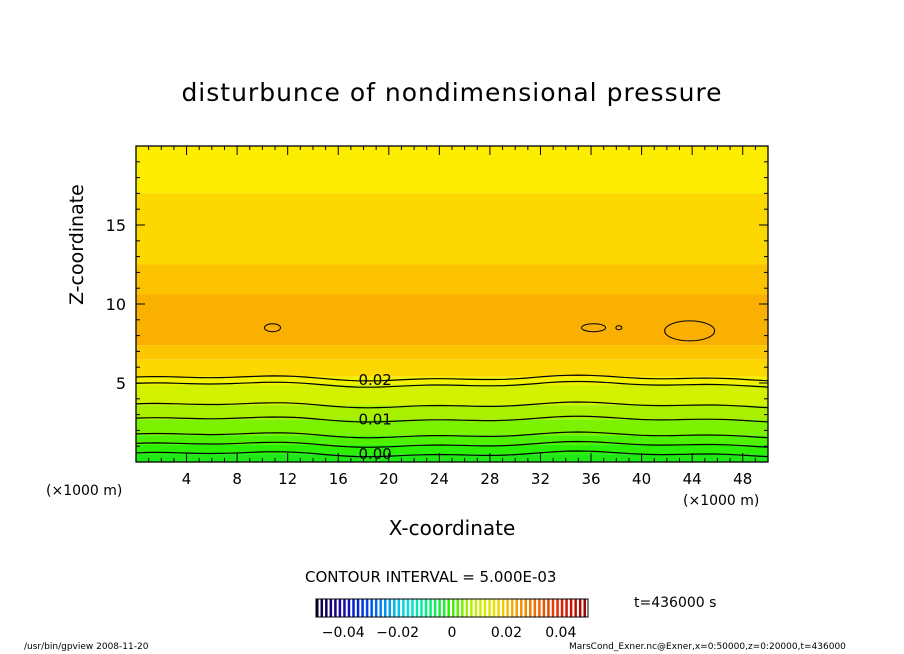  Describe the element at coordinates (116, 225) in the screenshot. I see `y-tick-label: 15` at that location.